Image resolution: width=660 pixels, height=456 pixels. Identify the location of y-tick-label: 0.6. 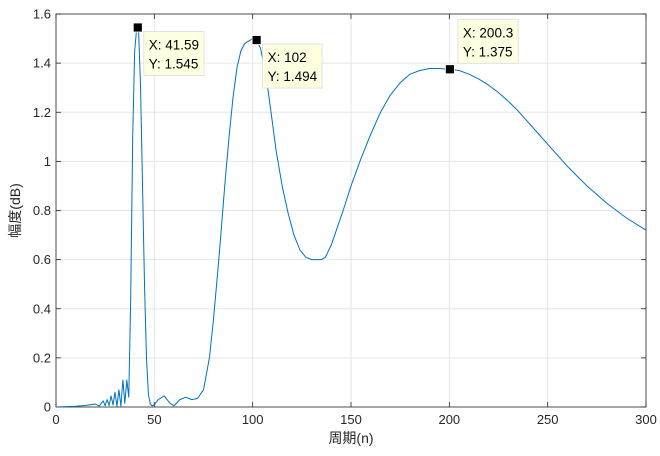
(42, 259).